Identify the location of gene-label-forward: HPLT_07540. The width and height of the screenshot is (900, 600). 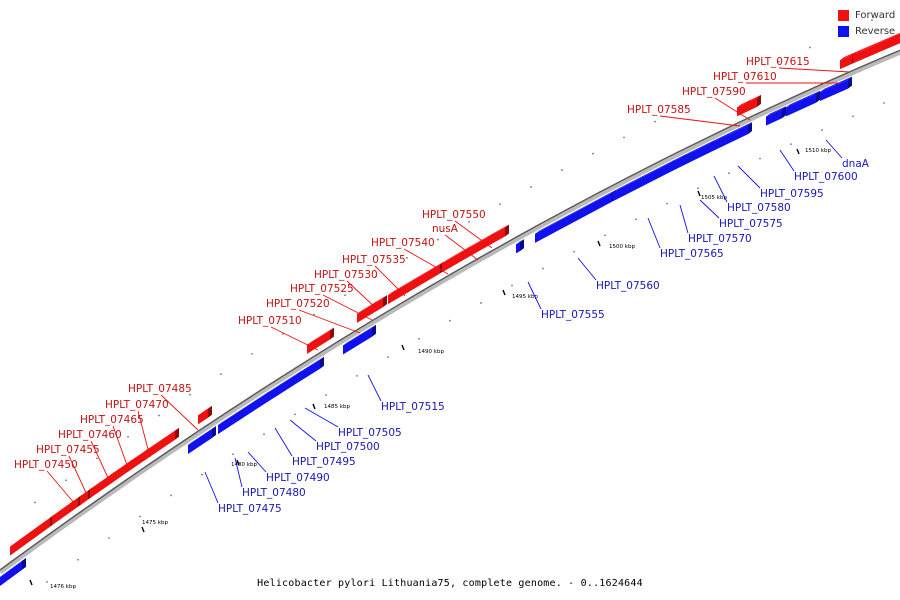
(403, 243).